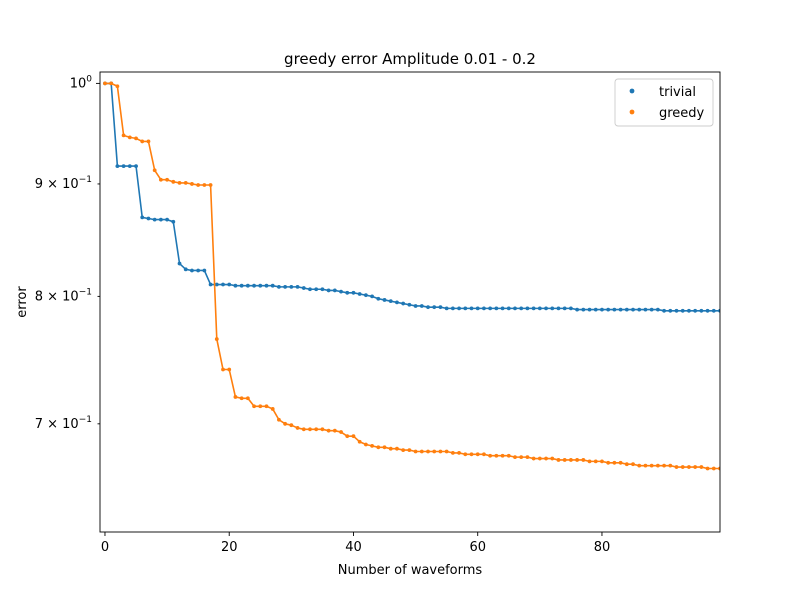 Image resolution: width=800 pixels, height=600 pixels. What do you see at coordinates (477, 547) in the screenshot?
I see `x-tick-label: 60` at bounding box center [477, 547].